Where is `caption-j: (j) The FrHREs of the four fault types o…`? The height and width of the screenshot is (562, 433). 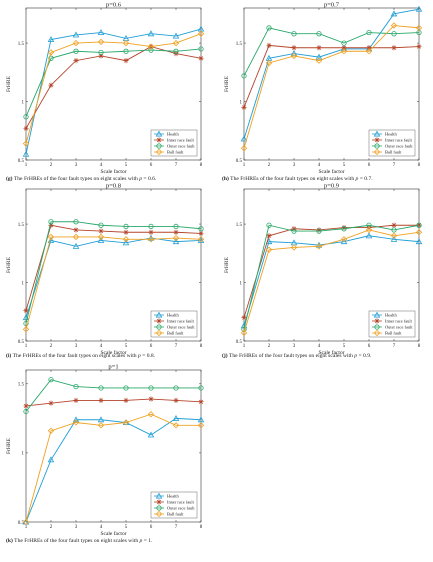
caption-j: (j) The FrHREs of the four fault types o… is located at coordinates (296, 356).